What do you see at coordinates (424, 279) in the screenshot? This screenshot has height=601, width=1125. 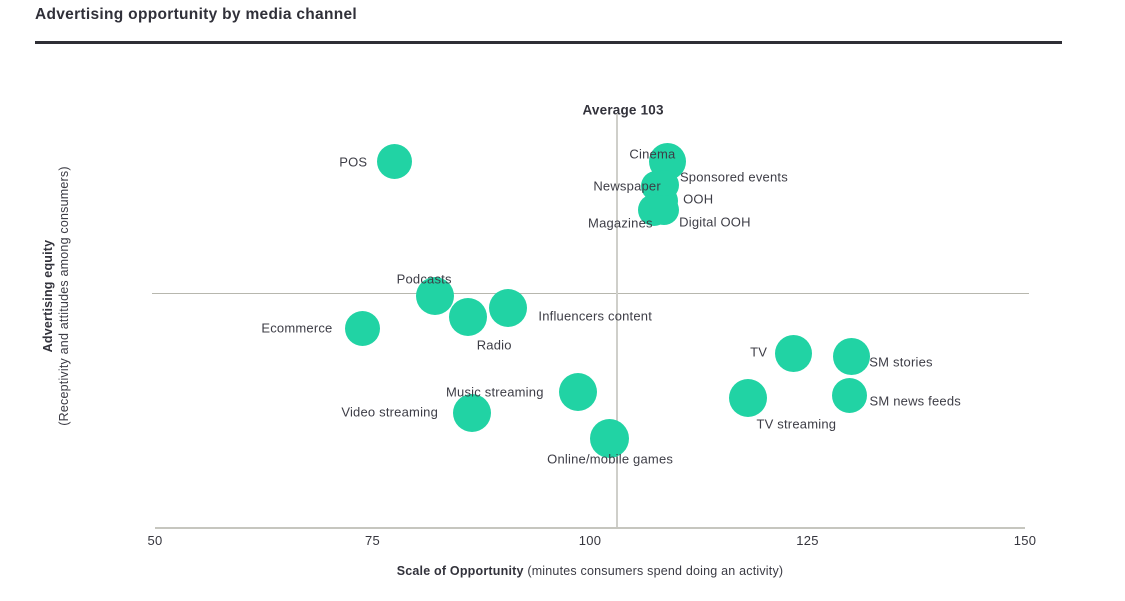 I see `label-podcasts: Podcasts` at bounding box center [424, 279].